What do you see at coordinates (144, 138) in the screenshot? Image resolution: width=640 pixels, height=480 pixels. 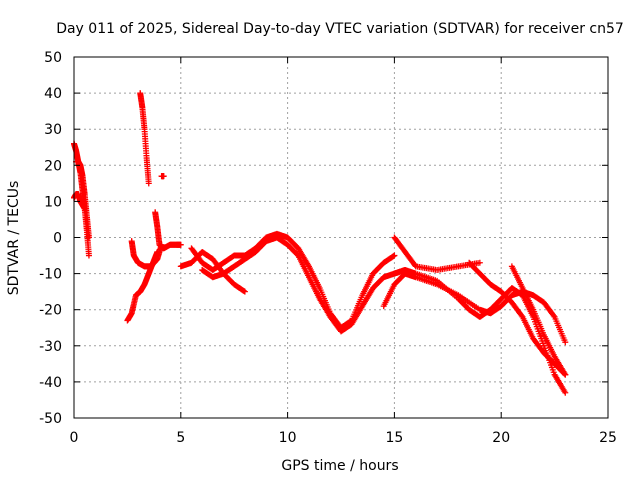 I see `series-arc5` at bounding box center [144, 138].